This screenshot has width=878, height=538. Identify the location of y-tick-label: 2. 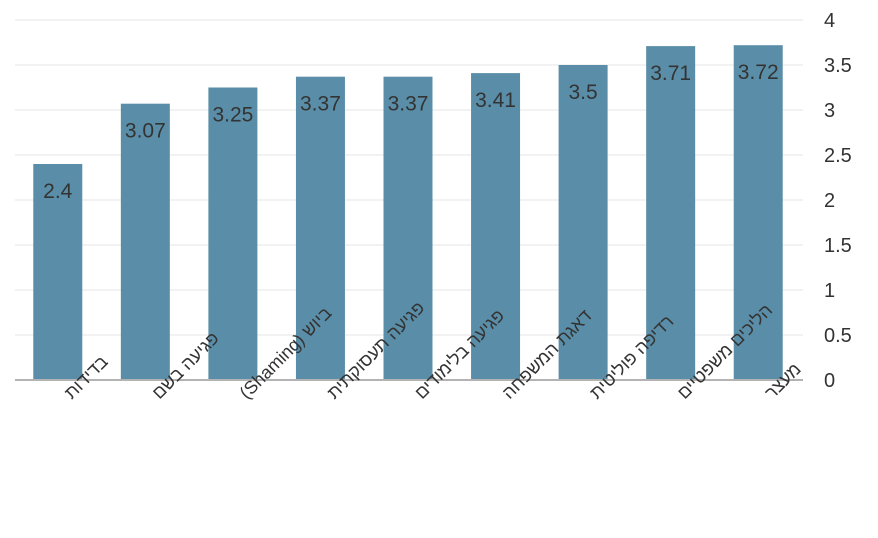
(829, 201).